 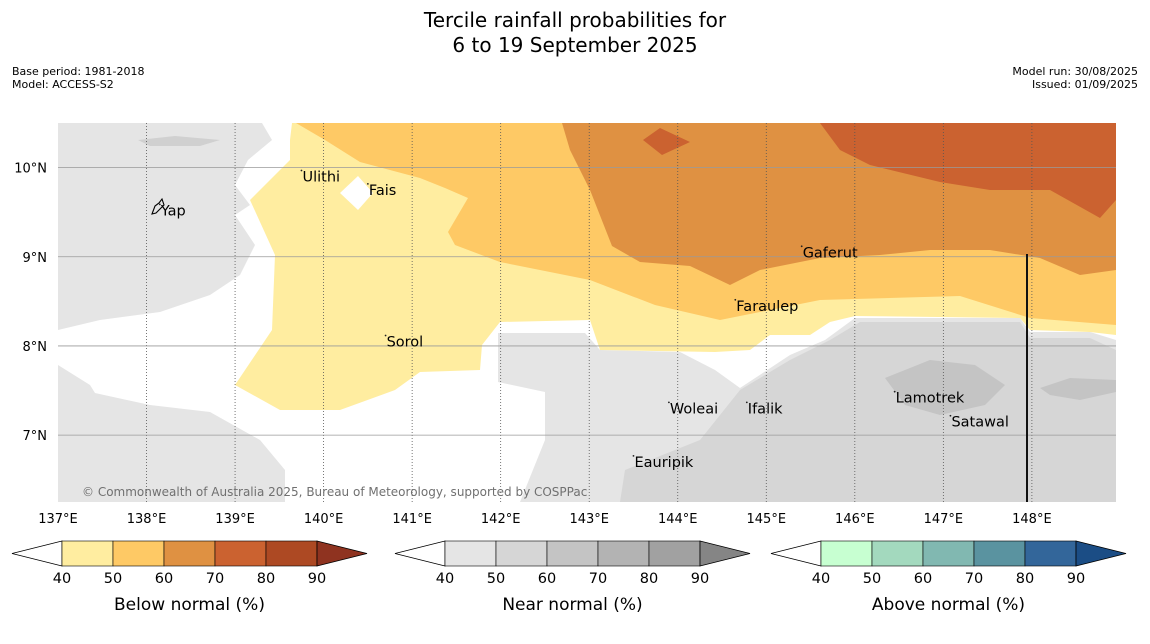 I want to click on x-tick-label: 148°E, so click(x=1032, y=519).